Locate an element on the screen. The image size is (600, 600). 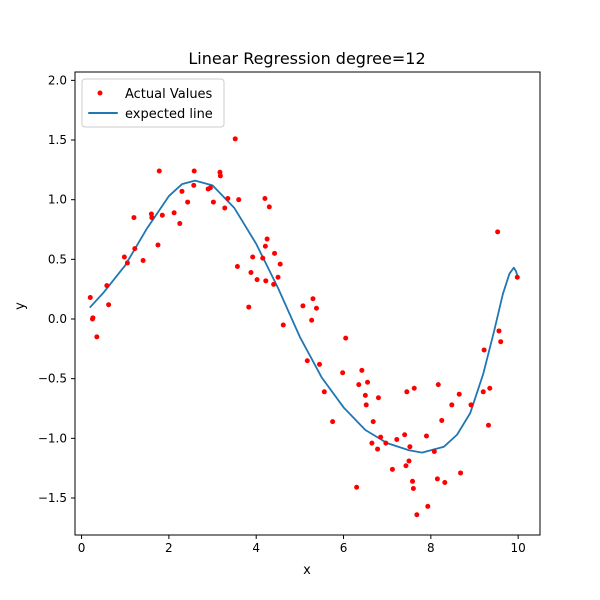
x-axis-label: x is located at coordinates (307, 570).